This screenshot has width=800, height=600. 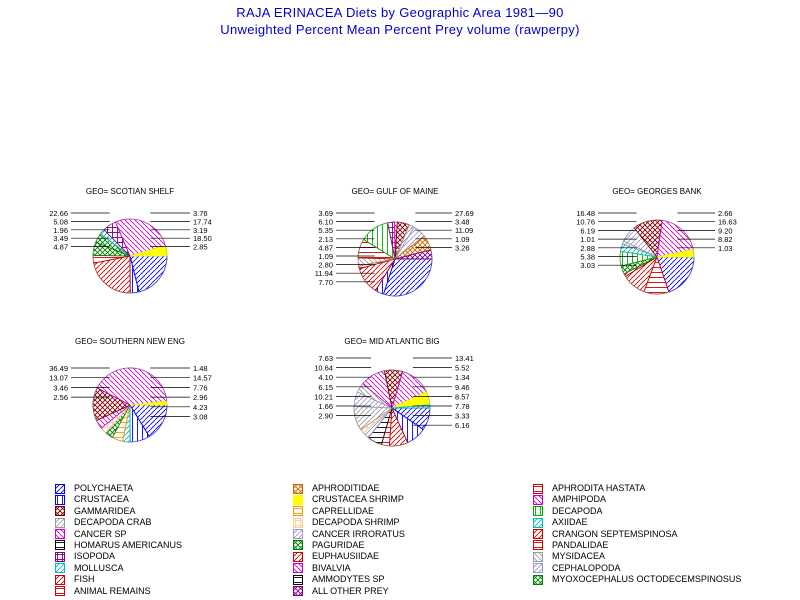 What do you see at coordinates (323, 368) in the screenshot?
I see `slice-label: 10.64` at bounding box center [323, 368].